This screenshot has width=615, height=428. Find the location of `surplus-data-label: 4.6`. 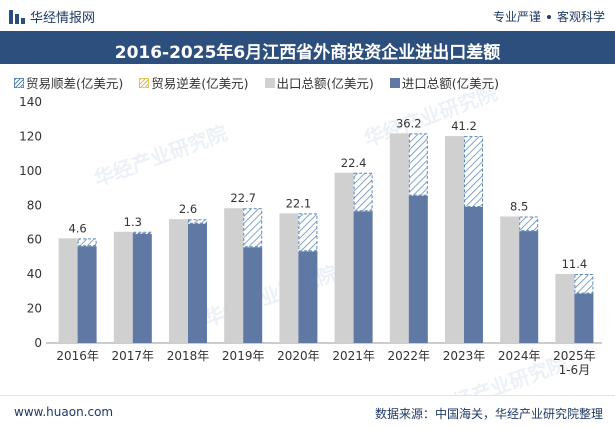

surplus-data-label: 4.6 is located at coordinates (77, 228).